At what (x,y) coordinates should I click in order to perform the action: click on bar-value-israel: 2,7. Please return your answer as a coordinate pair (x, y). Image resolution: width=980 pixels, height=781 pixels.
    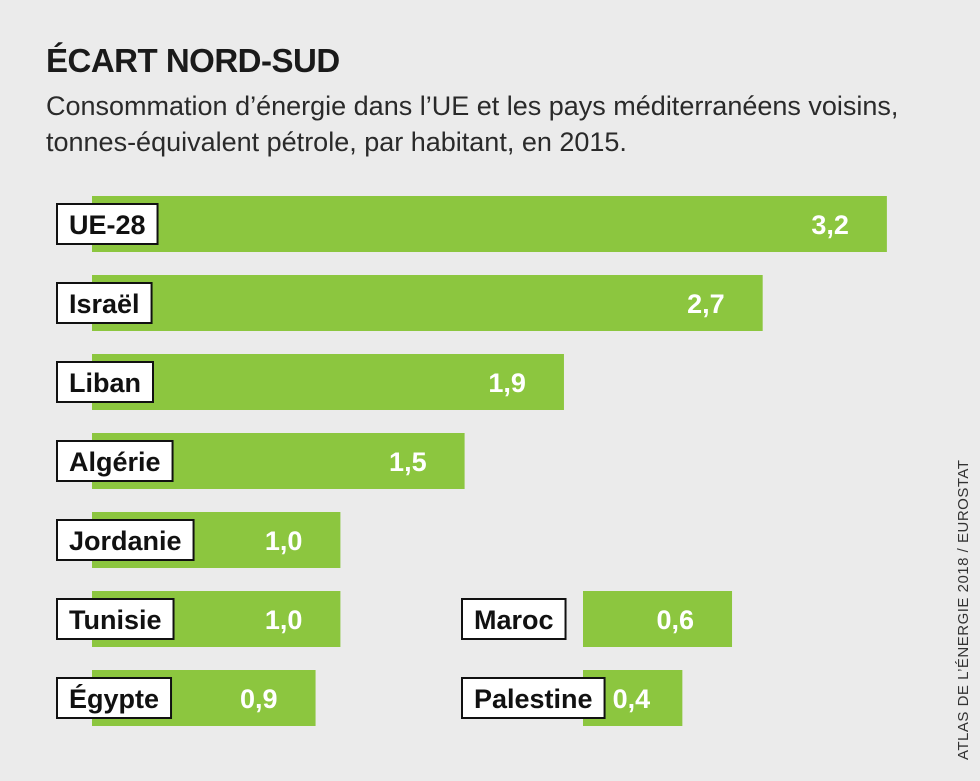
    Looking at the image, I should click on (706, 304).